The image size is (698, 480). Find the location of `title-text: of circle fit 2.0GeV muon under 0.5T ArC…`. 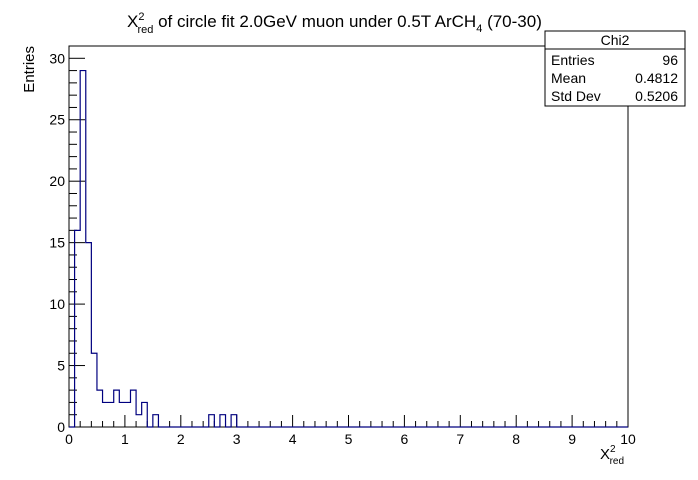

title-text: of circle fit 2.0GeV muon under 0.5T ArC… is located at coordinates (314, 21).